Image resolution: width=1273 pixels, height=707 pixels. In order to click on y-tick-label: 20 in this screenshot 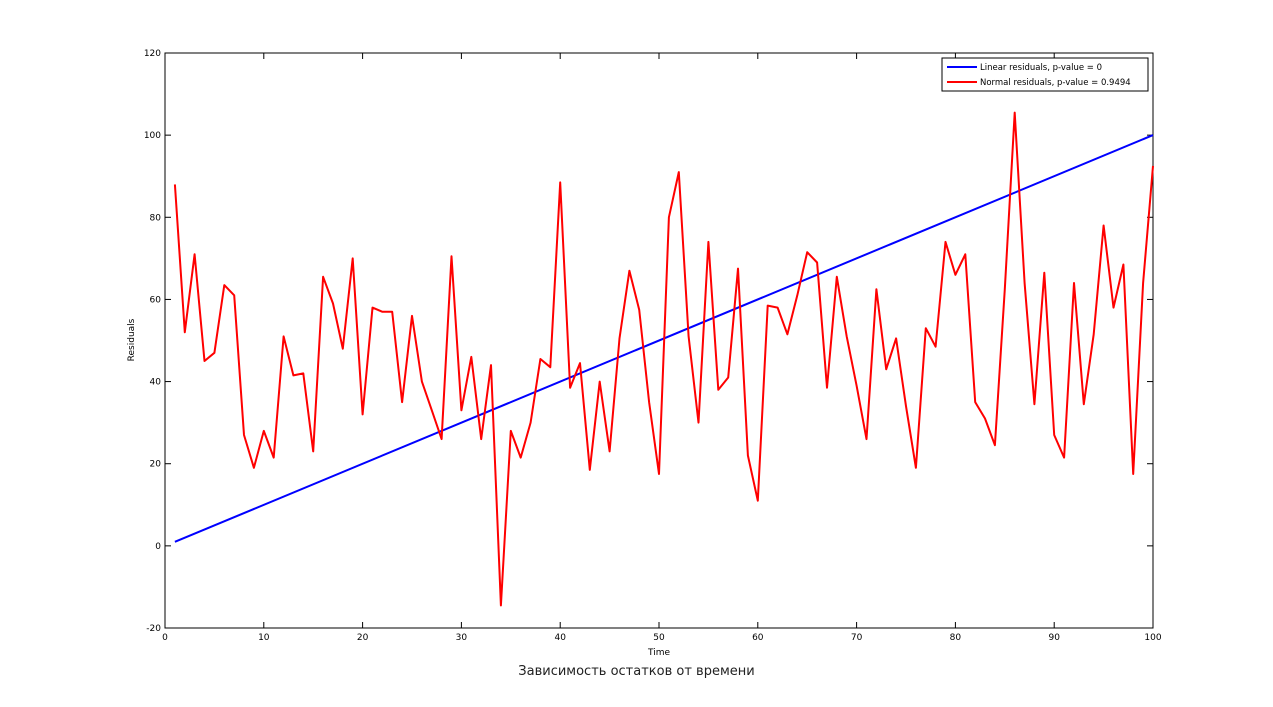, I will do `click(156, 465)`.